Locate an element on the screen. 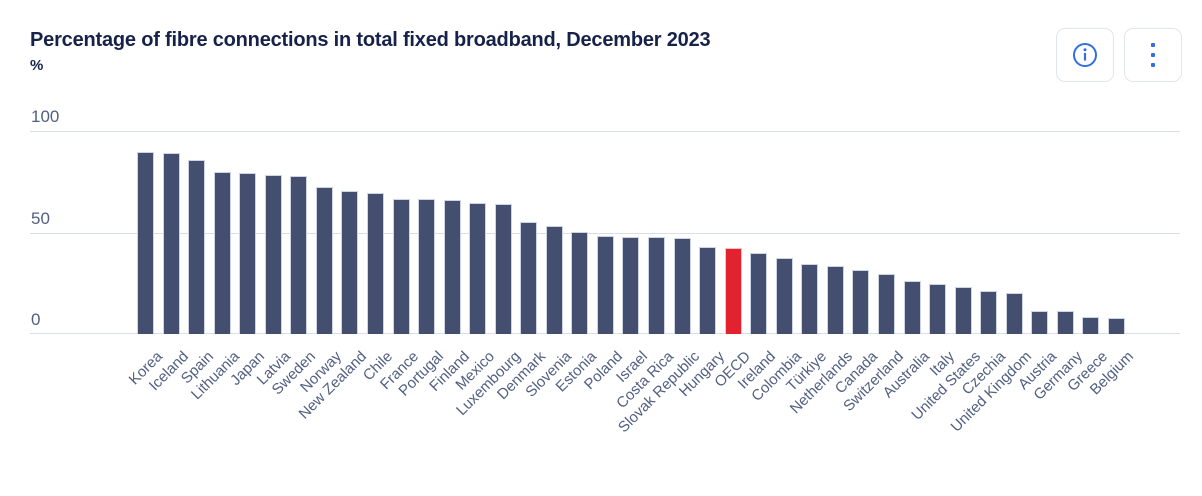  y-tick-label: 50 is located at coordinates (40, 218).